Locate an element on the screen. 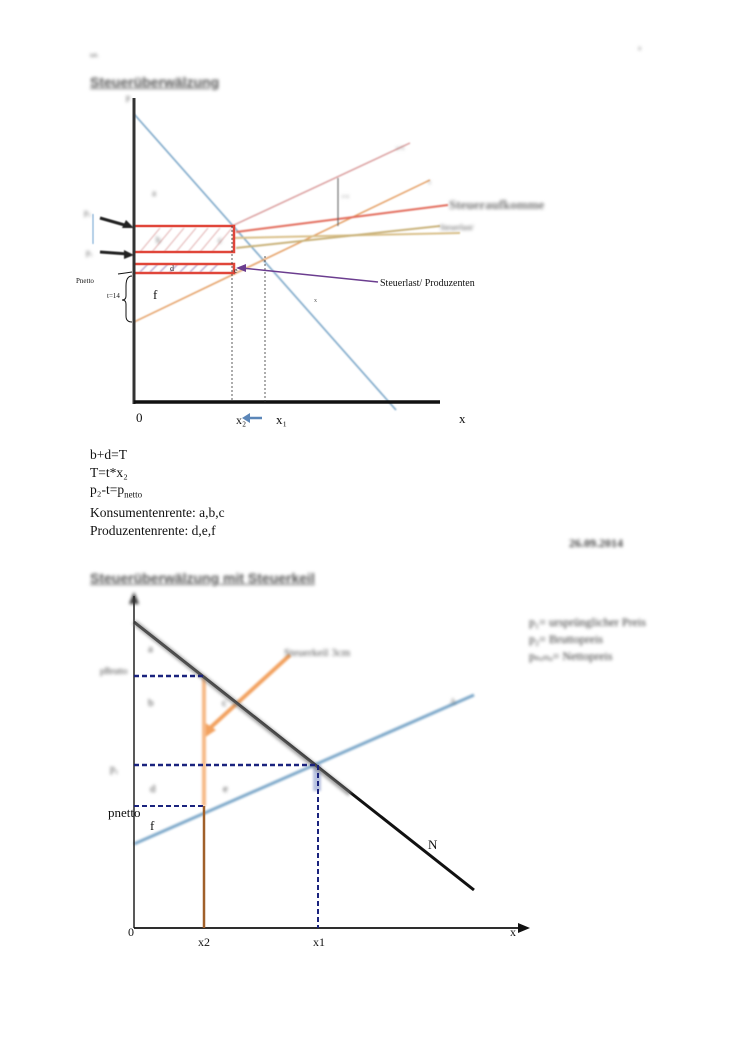 This screenshot has width=750, height=1059. legend-item: p₂= Bruttopreis is located at coordinates (566, 639).